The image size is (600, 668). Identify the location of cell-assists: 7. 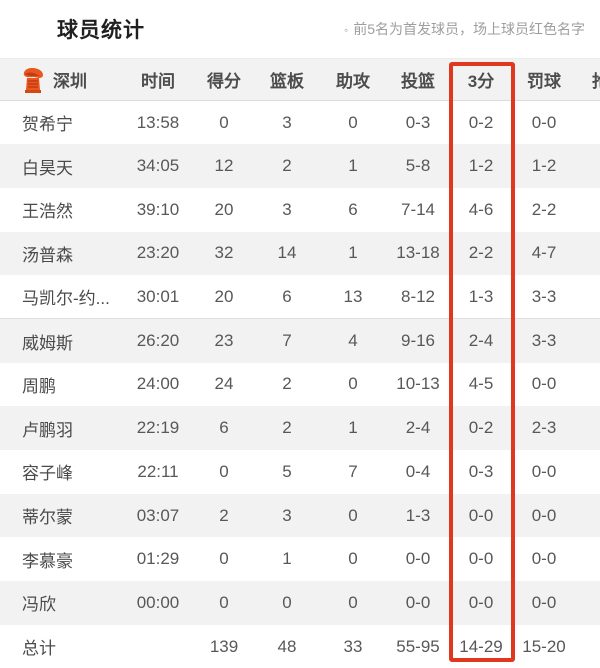
(353, 471).